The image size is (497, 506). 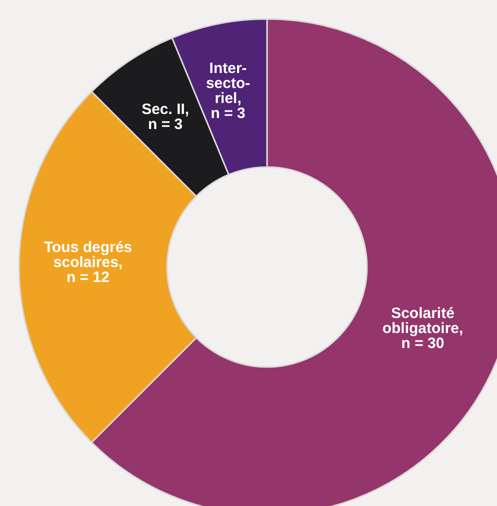 I want to click on slice-label: Inter- secto- riel, n = 3, so click(x=228, y=91).